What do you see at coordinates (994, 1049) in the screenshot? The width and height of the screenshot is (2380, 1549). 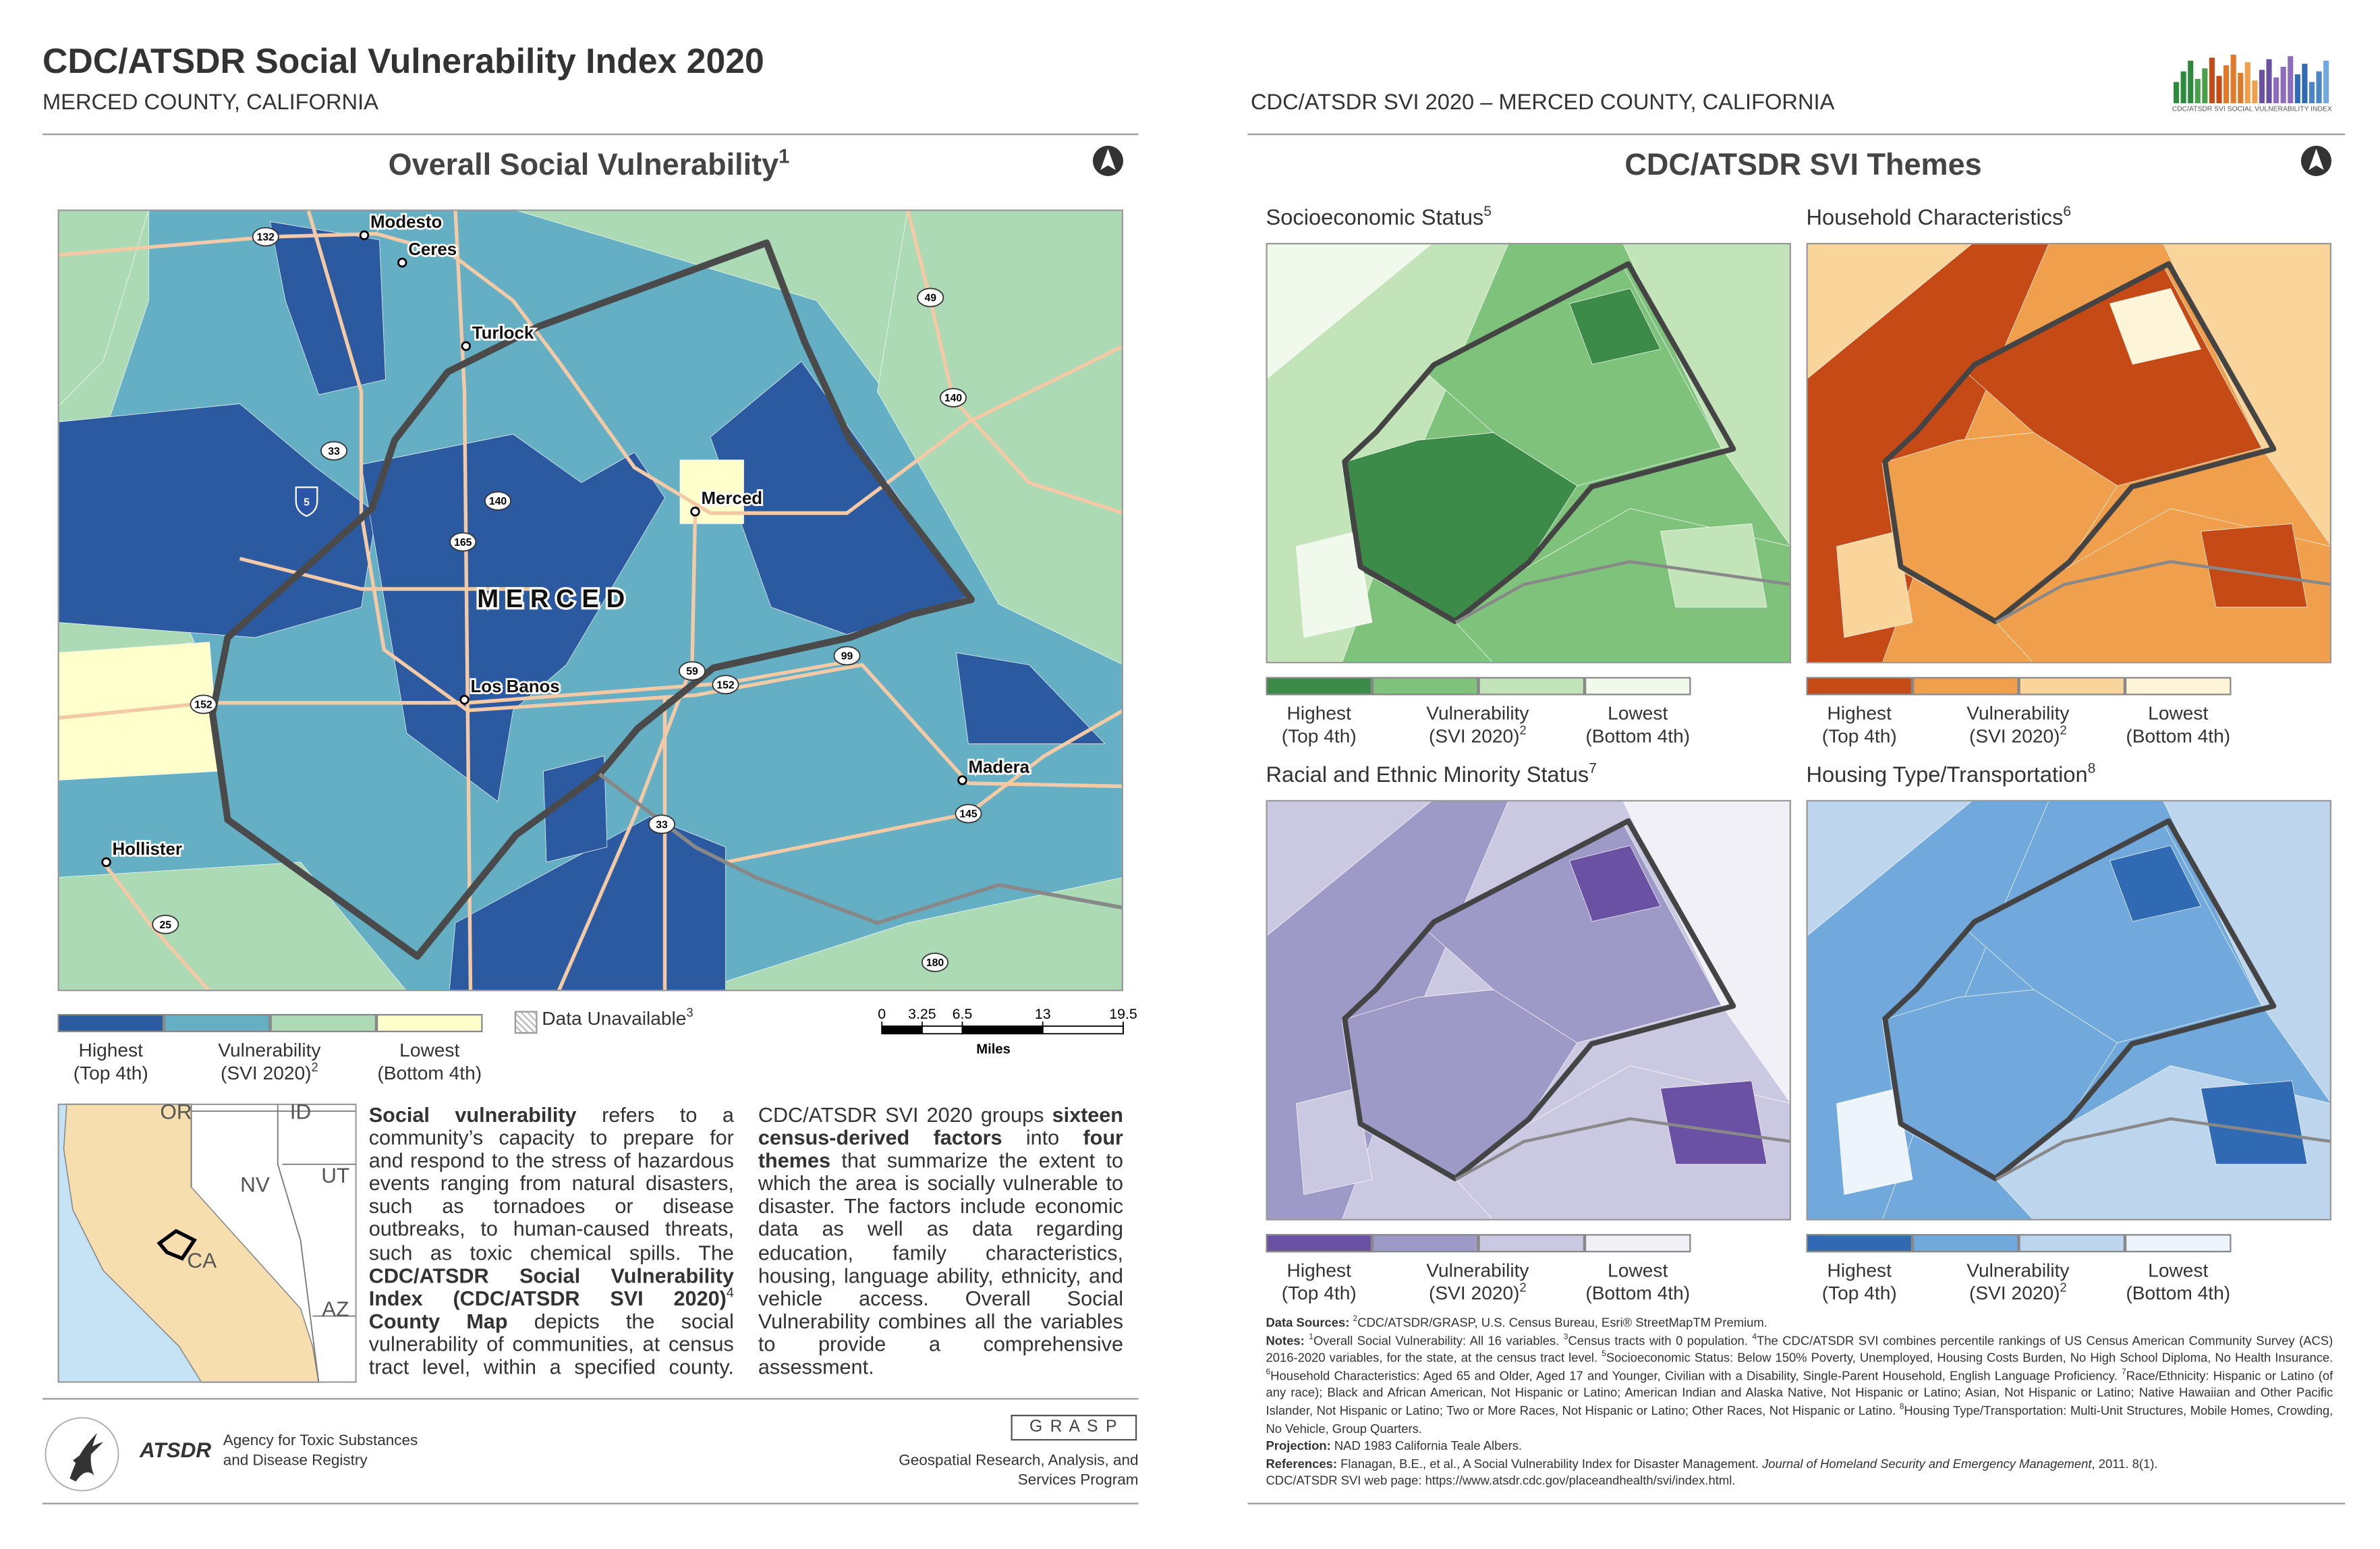 I see `scale-unit: Miles` at bounding box center [994, 1049].